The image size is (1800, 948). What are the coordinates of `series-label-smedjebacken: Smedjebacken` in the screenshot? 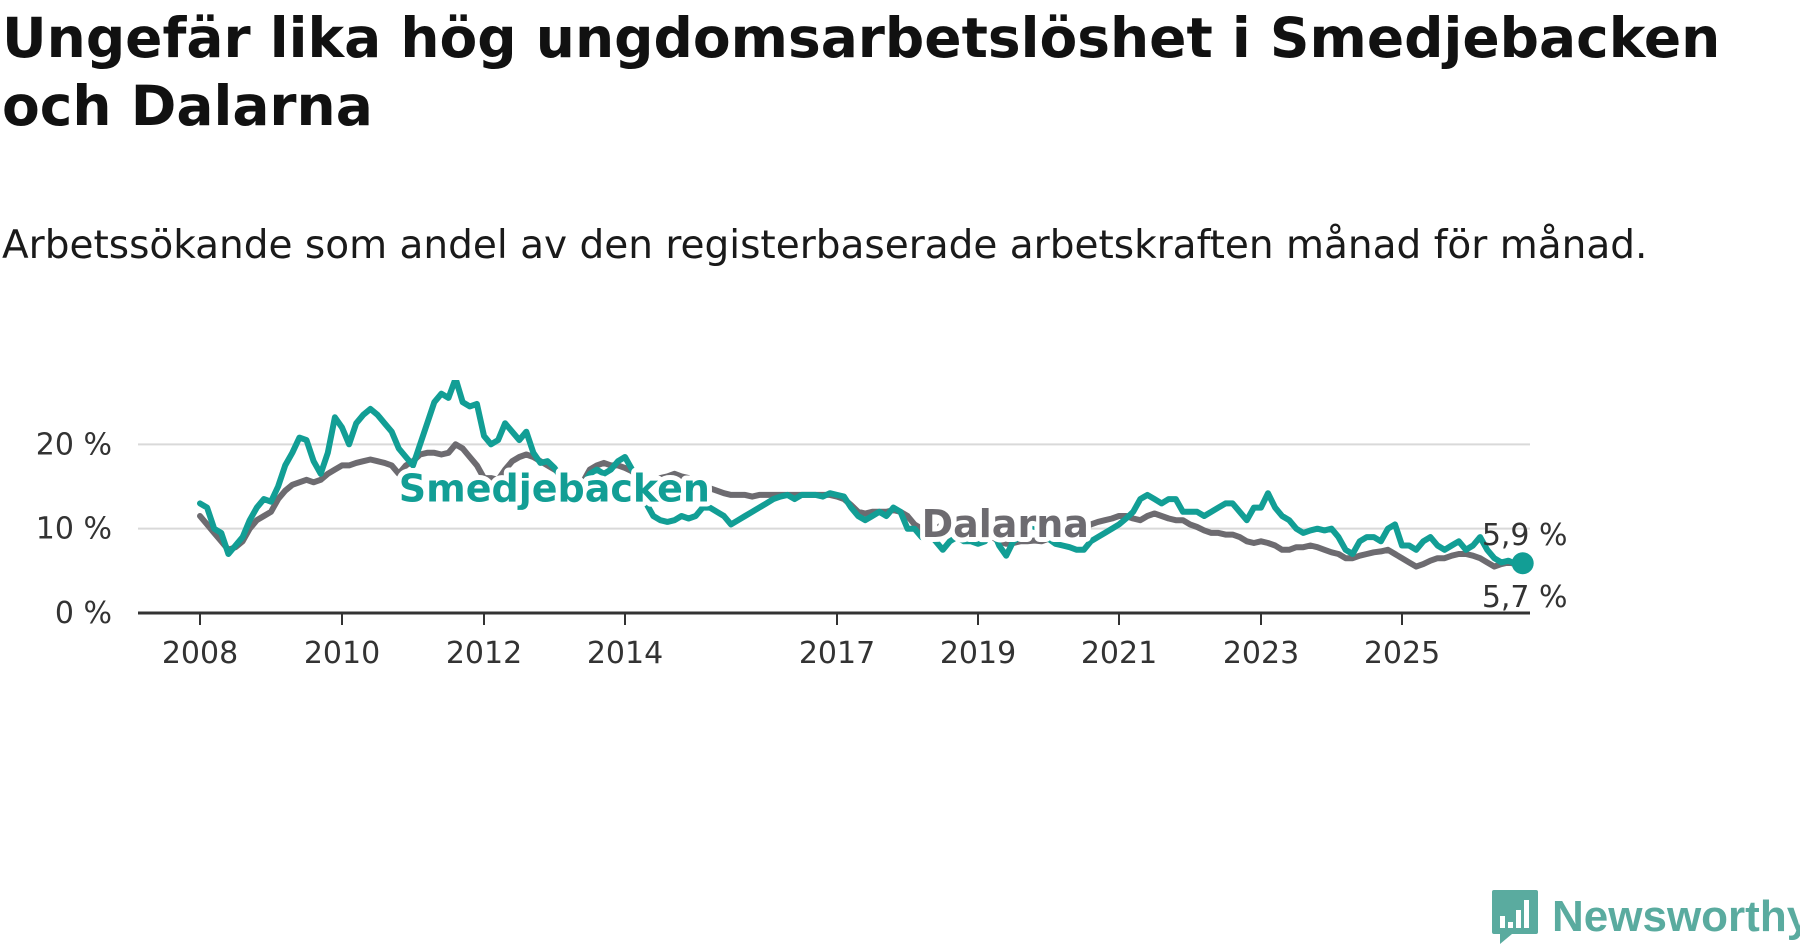 It's located at (554, 489).